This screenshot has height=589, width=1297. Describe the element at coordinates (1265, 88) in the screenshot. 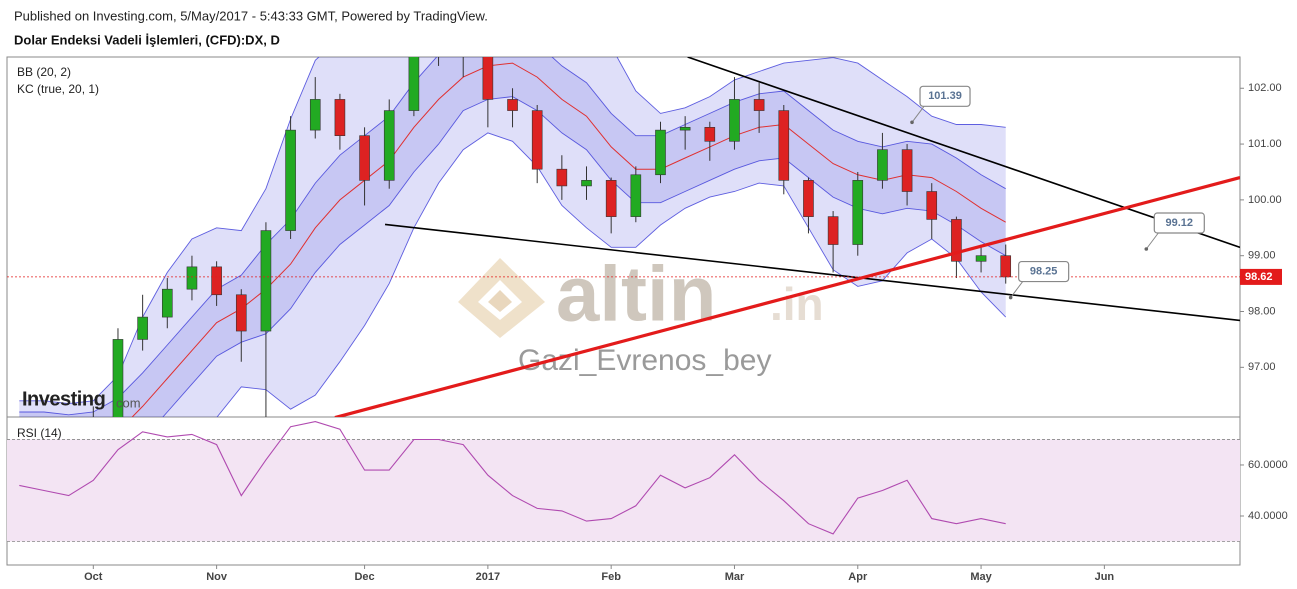

I see `y-tick-label: 102.00` at that location.